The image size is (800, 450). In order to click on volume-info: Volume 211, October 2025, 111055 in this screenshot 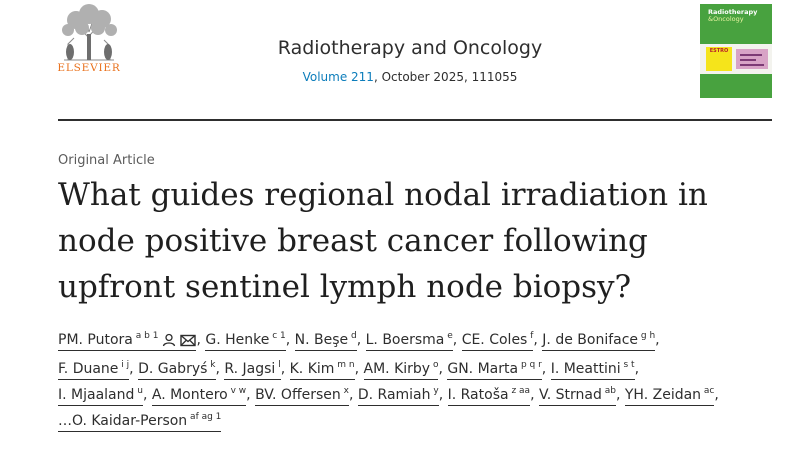, I will do `click(410, 77)`.